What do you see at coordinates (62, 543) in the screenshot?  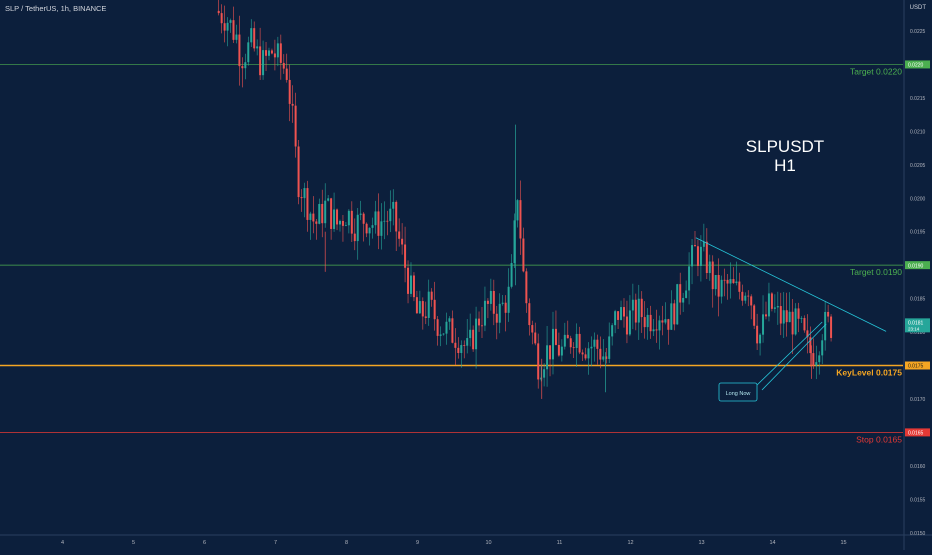 I see `x-tick-label: 4` at bounding box center [62, 543].